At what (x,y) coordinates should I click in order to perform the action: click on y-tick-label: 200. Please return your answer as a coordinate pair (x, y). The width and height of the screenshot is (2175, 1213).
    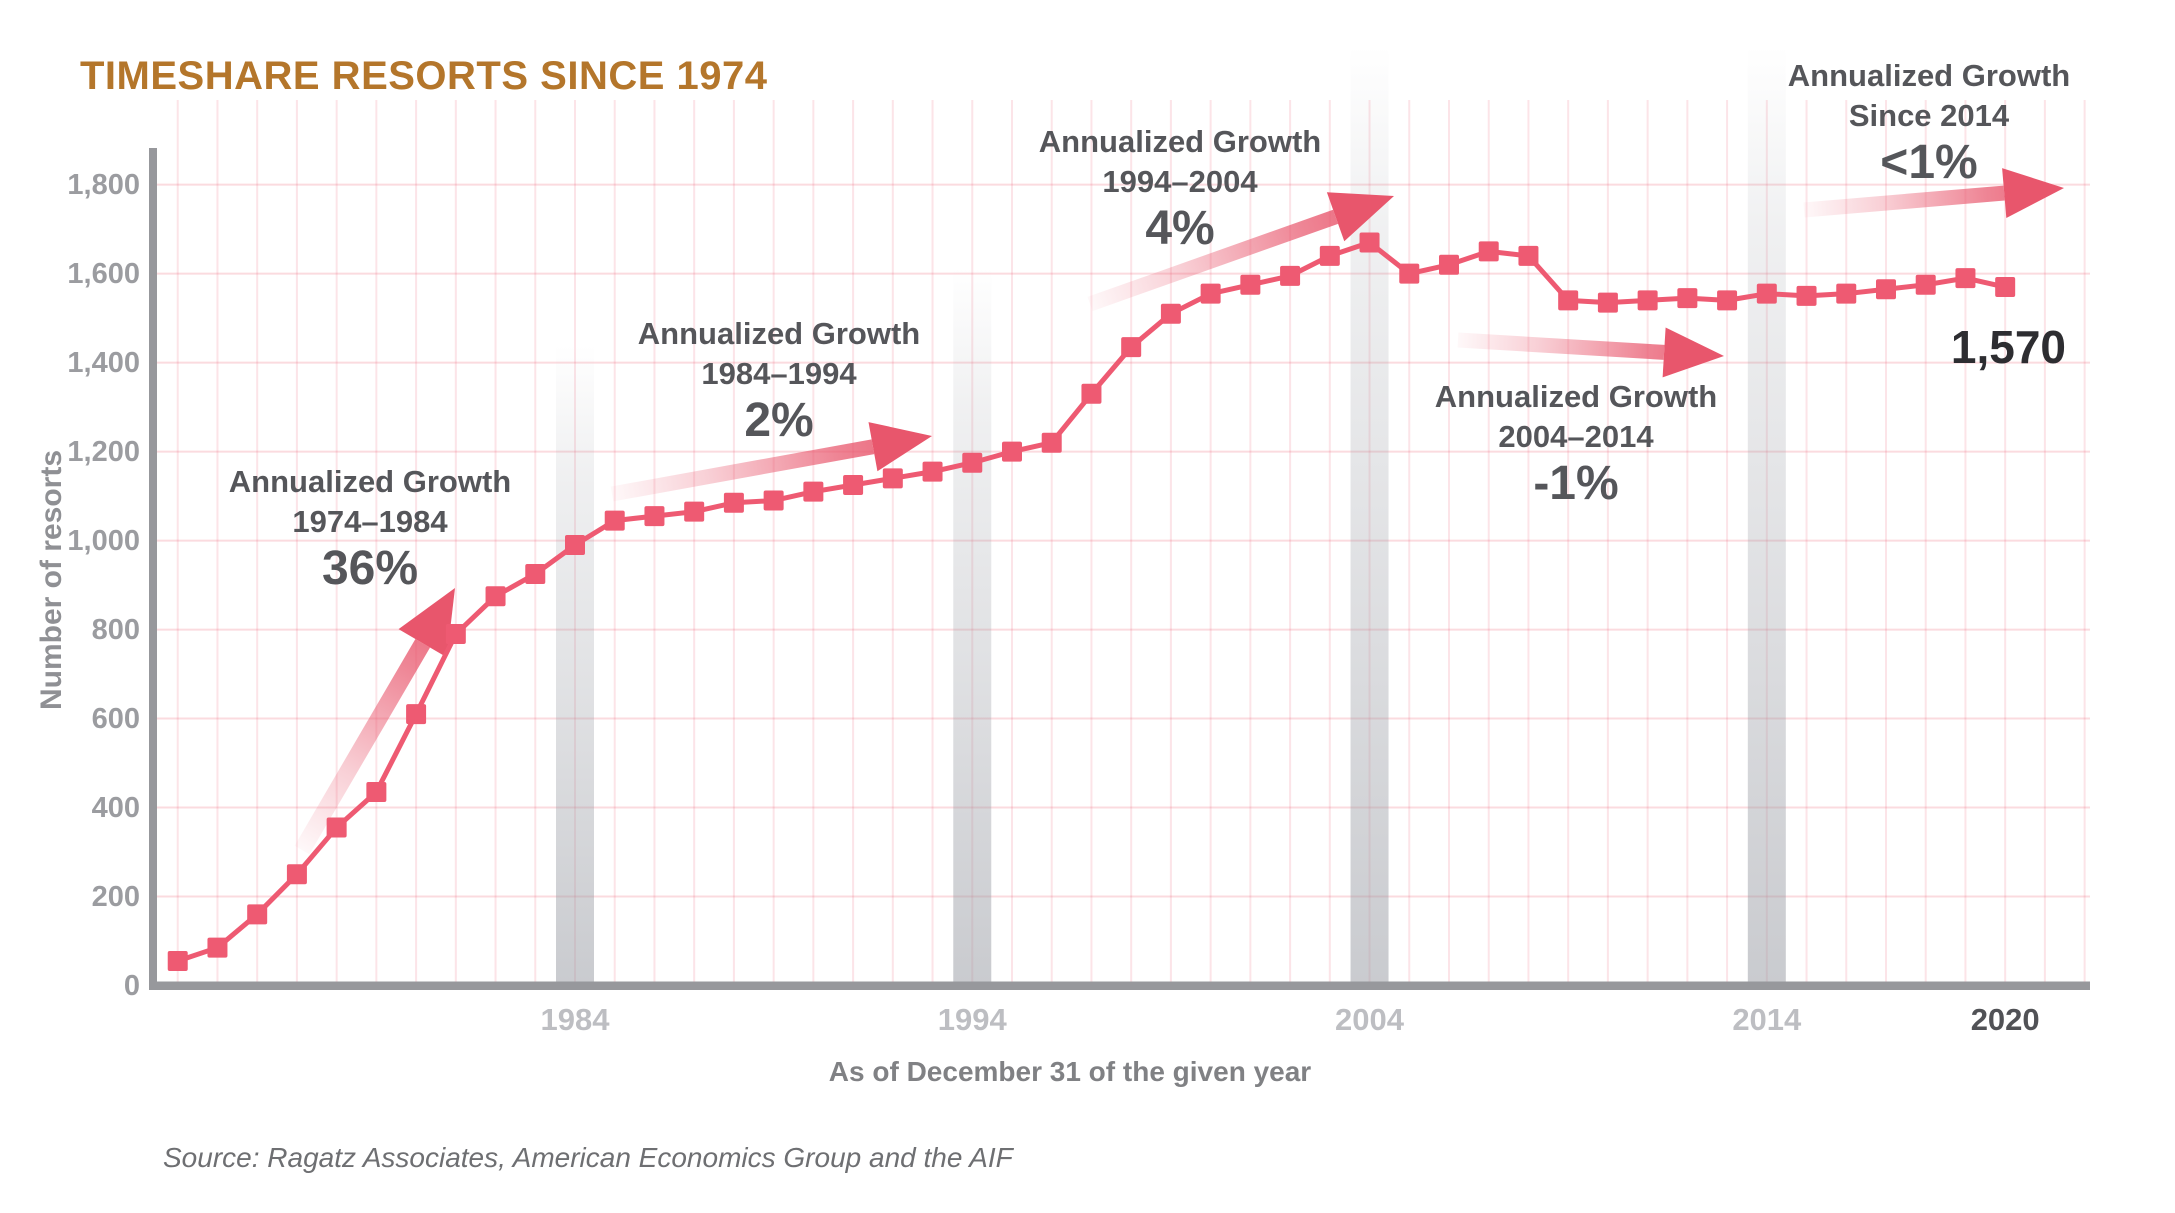
    Looking at the image, I should click on (115, 896).